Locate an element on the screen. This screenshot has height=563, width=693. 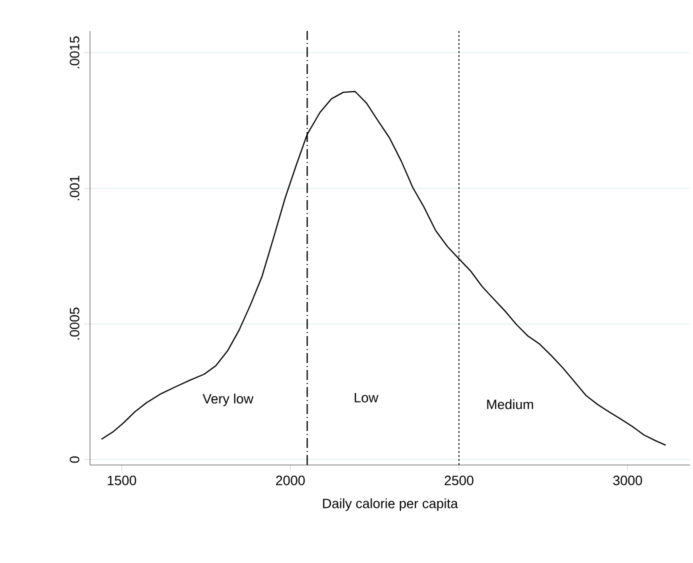
annotation: Very low is located at coordinates (228, 400).